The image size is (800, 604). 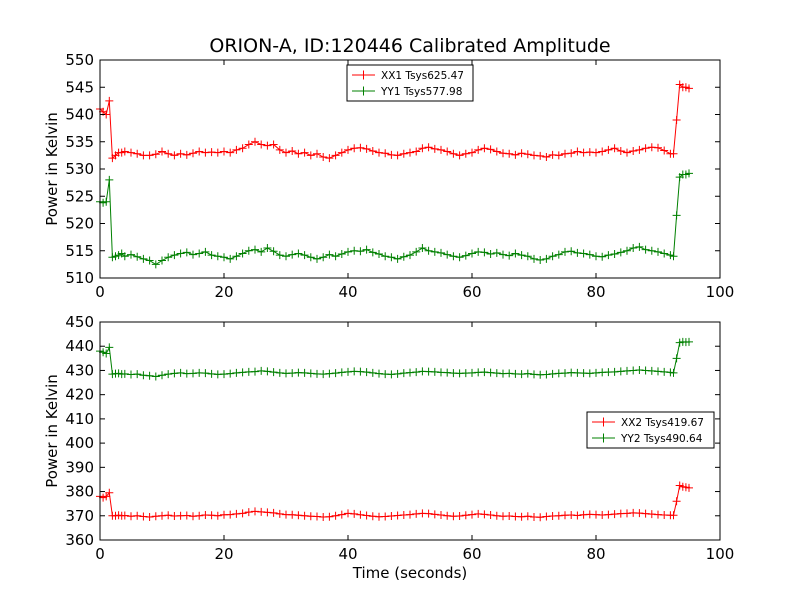 I want to click on bottom-y-tick-label: 420, so click(x=79, y=395).